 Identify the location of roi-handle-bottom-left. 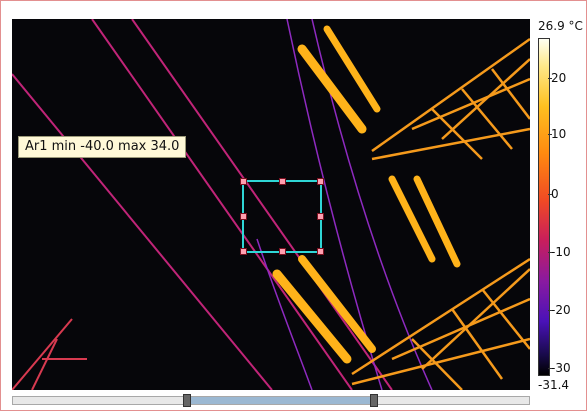
(243, 251).